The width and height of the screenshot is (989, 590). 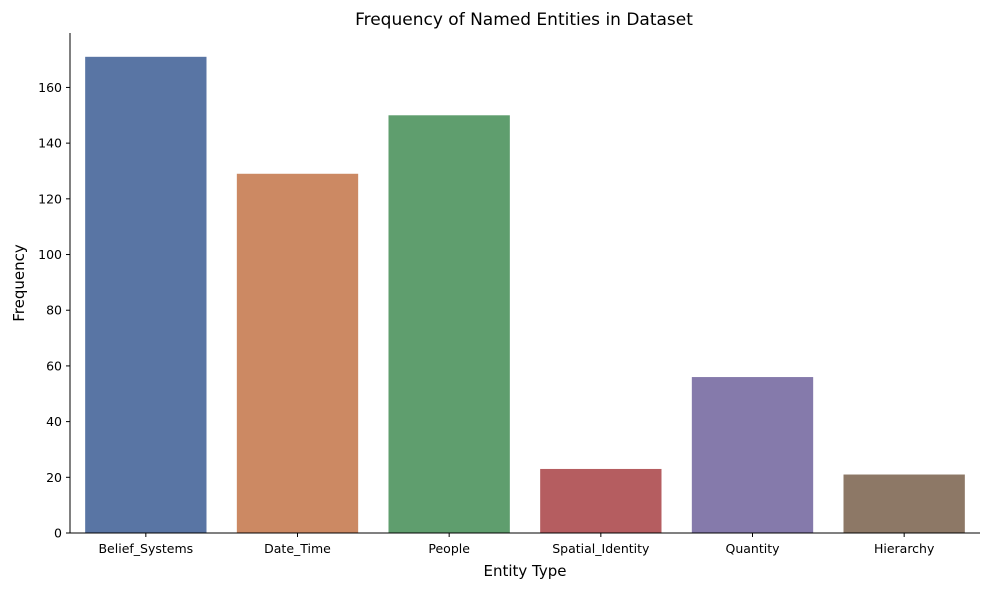 I want to click on x-axis-label: Entity Type, so click(x=524, y=571).